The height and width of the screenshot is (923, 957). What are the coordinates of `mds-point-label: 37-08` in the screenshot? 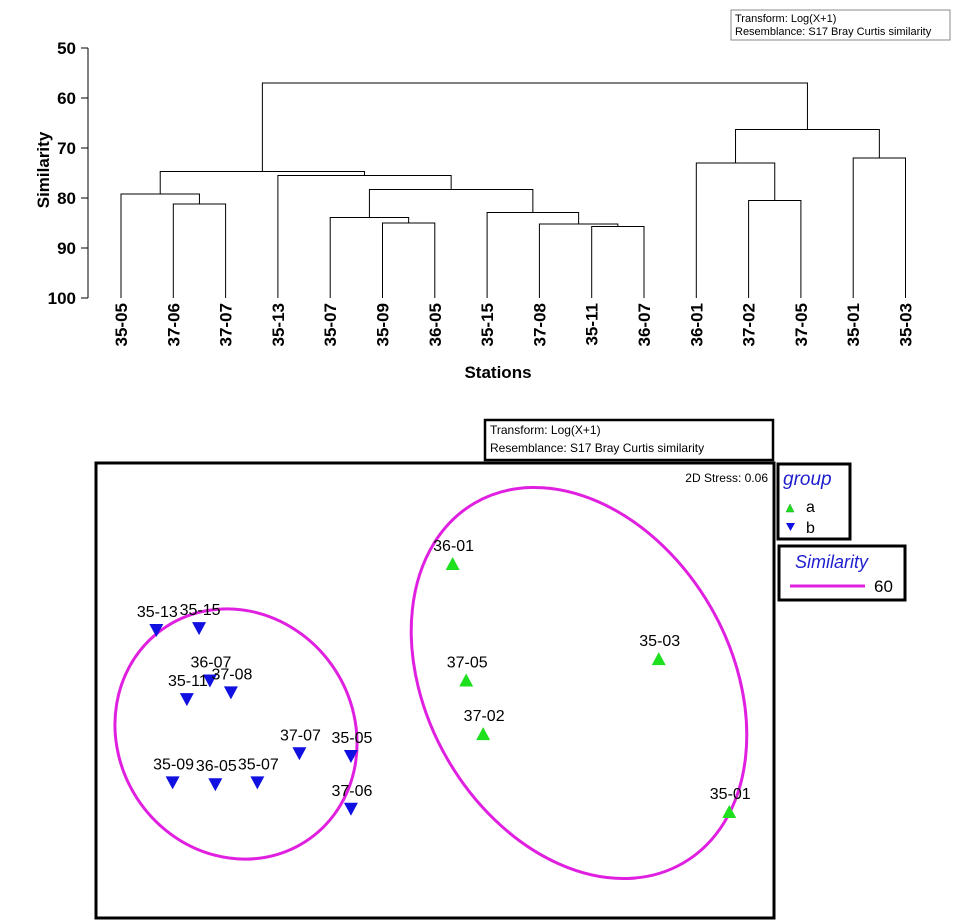 It's located at (231, 674).